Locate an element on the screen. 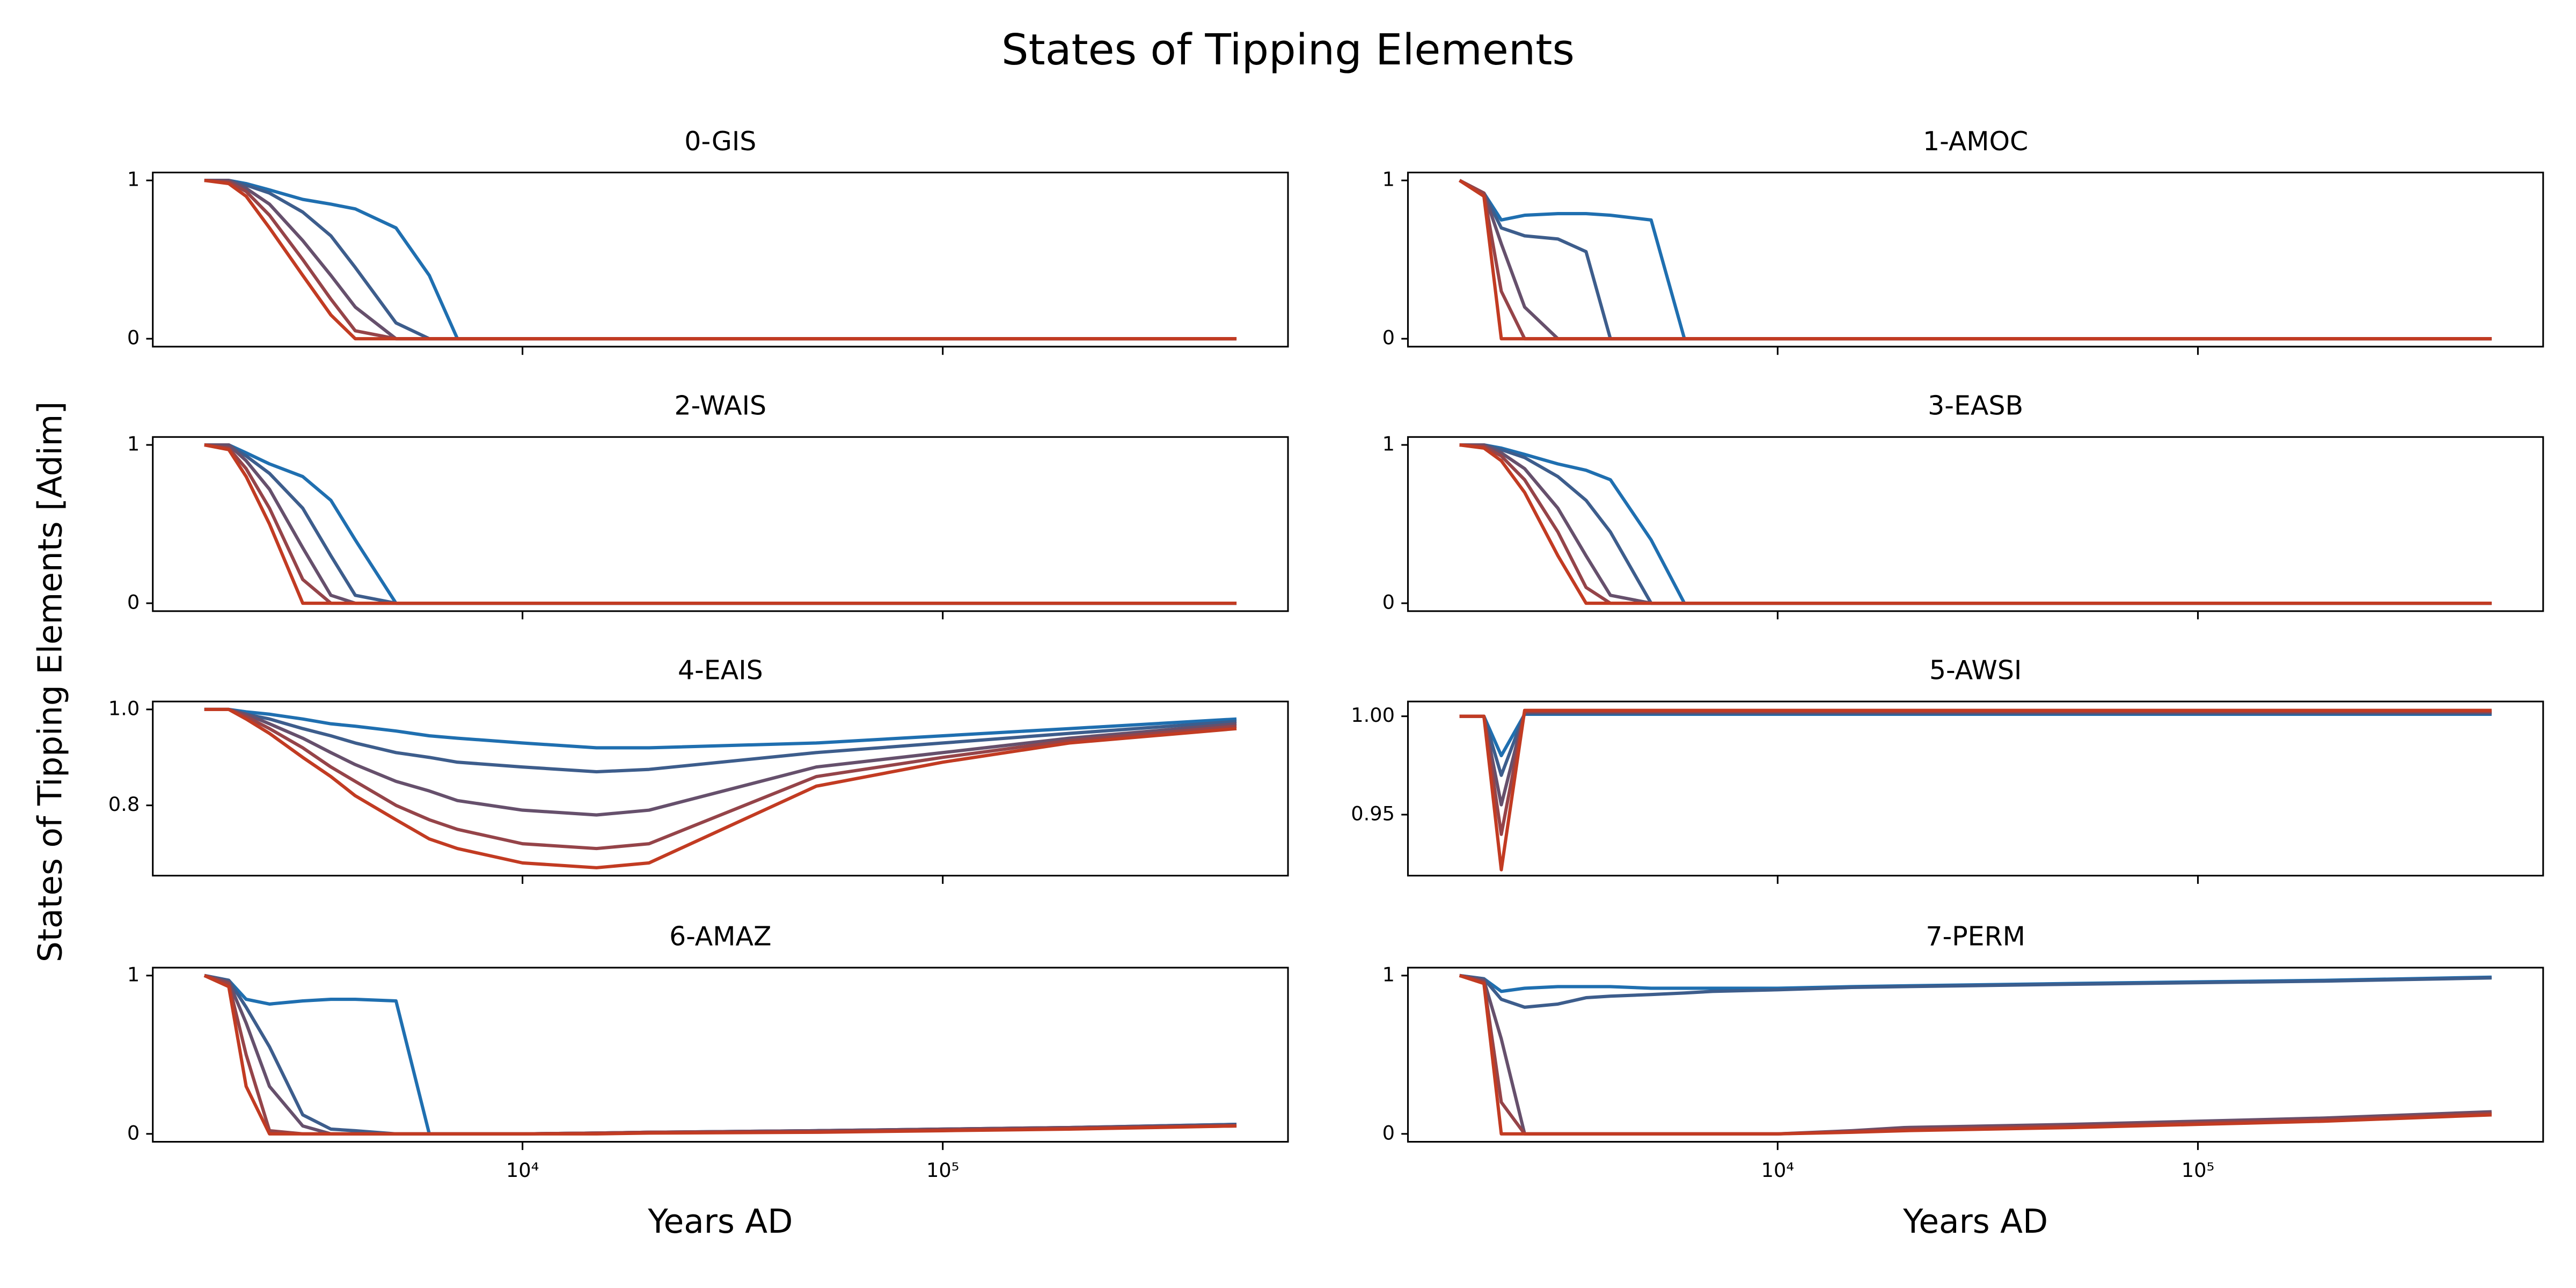  panel: 0-GIS 0 1 is located at coordinates (708, 240).